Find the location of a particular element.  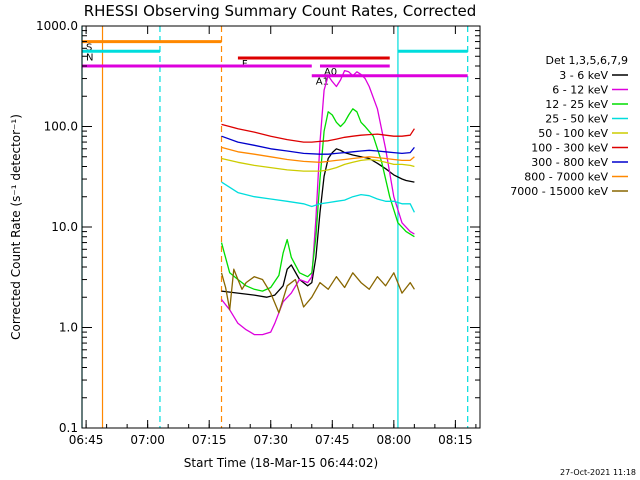

generated-timestamp: 27-Oct-2021 11:18 is located at coordinates (598, 472).